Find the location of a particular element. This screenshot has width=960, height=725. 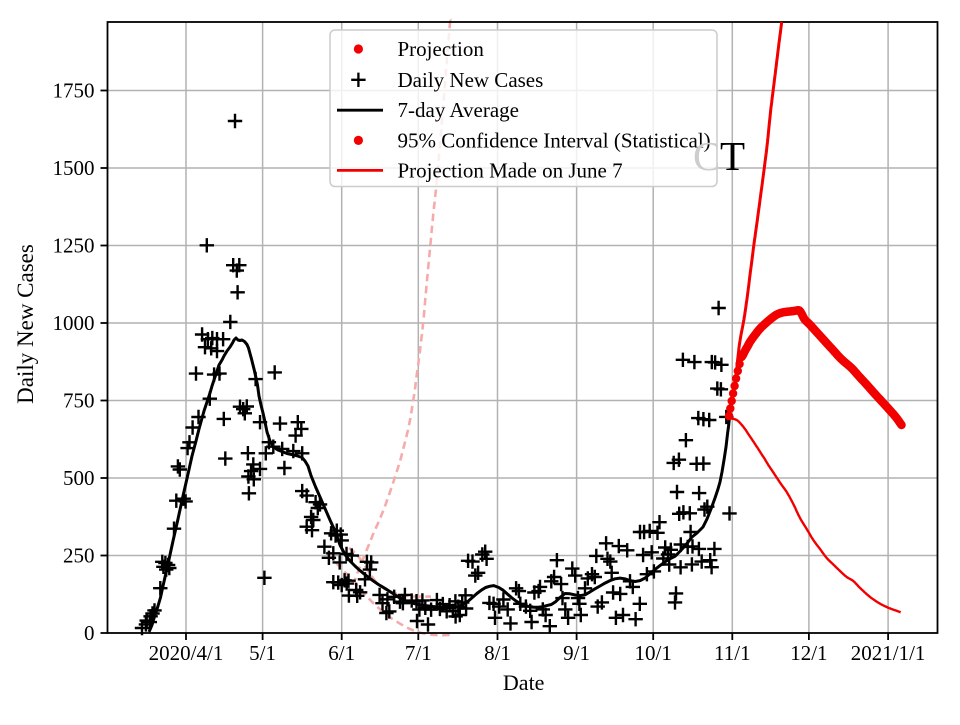

svg-text: 1000 is located at coordinates (74, 323).